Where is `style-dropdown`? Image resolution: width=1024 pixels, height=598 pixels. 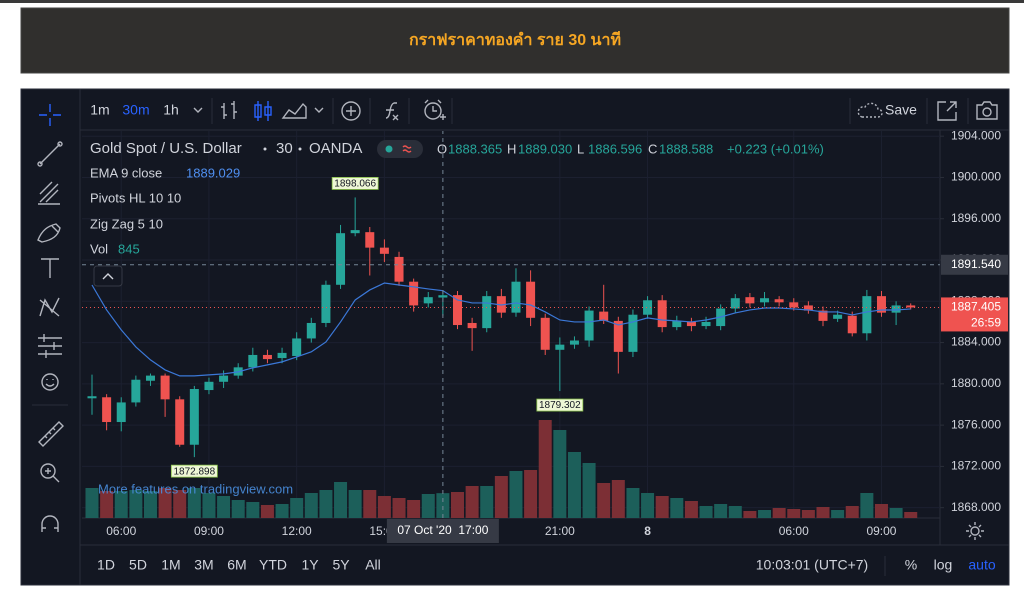 style-dropdown is located at coordinates (319, 110).